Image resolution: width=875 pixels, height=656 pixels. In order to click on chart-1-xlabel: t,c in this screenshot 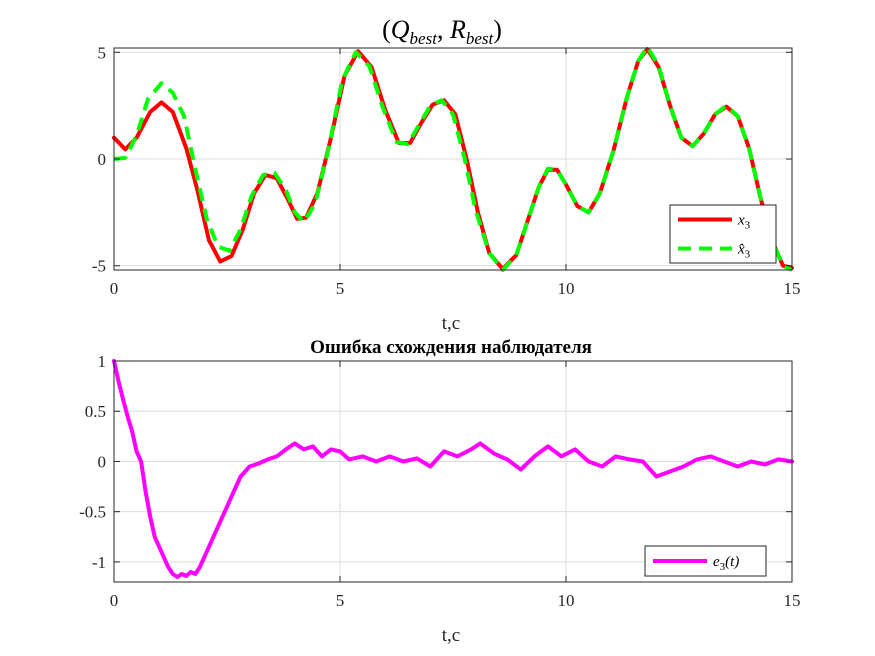, I will do `click(451, 323)`.